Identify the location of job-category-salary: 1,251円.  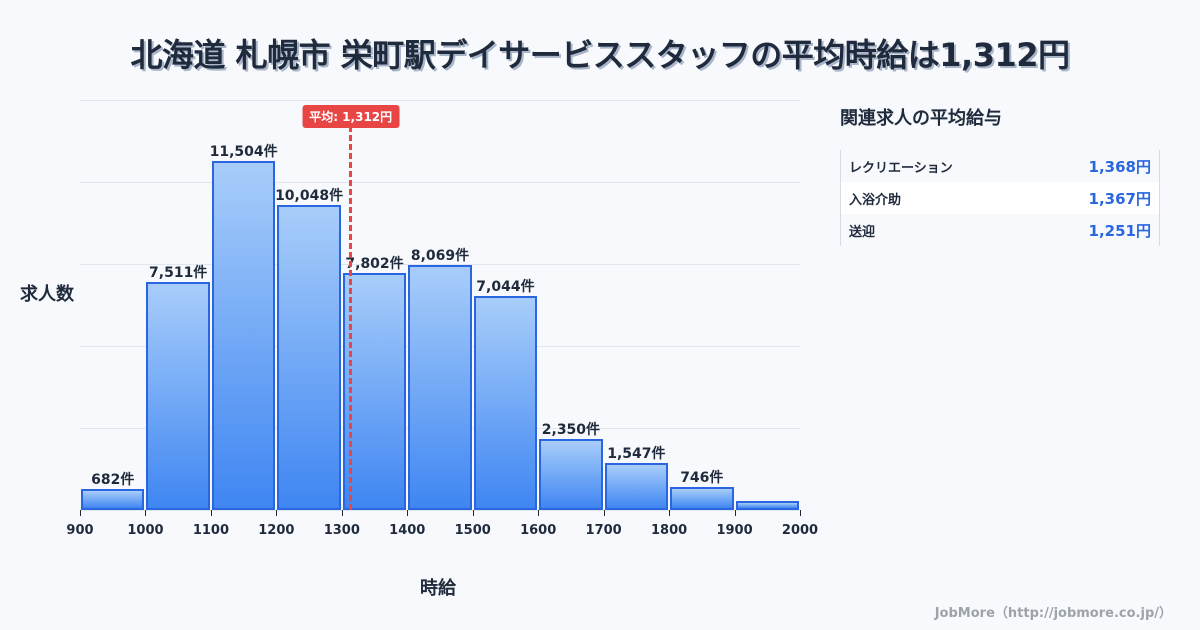
(1119, 230).